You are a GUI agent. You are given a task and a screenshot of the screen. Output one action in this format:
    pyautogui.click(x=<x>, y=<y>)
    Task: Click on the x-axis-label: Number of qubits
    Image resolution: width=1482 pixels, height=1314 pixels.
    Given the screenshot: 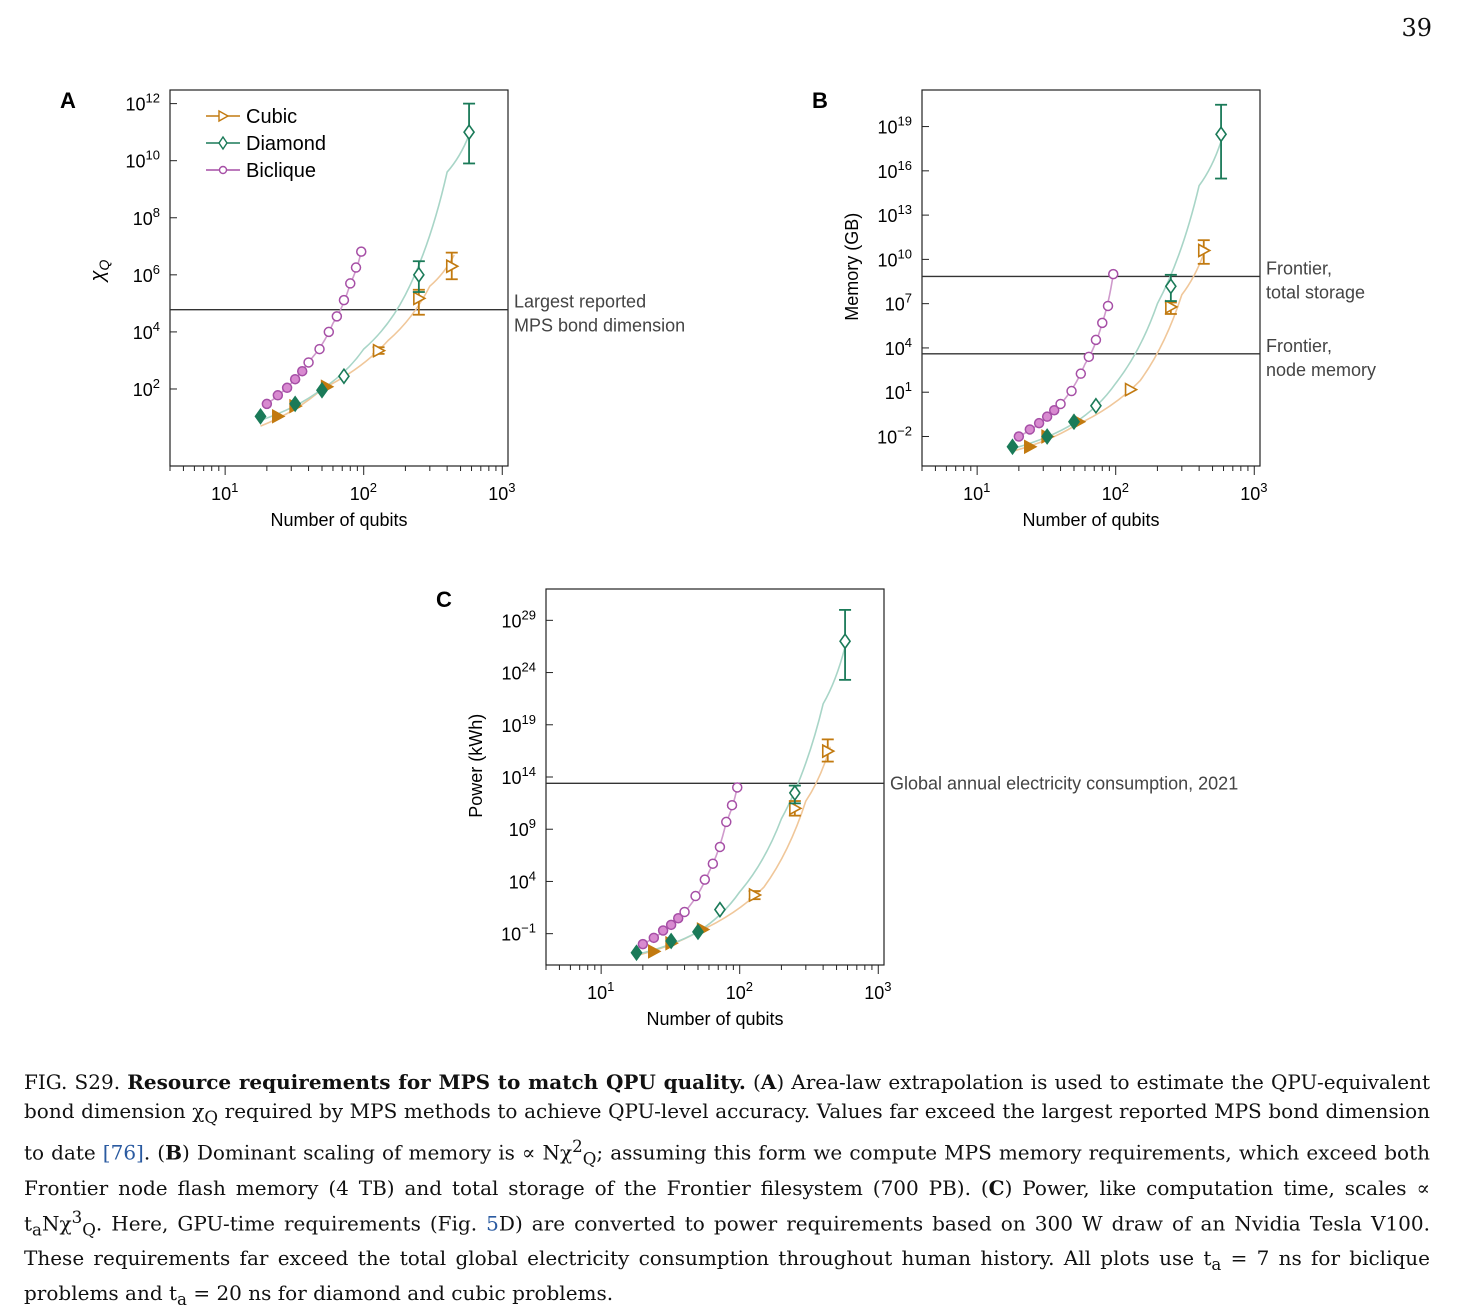 What is the action you would take?
    pyautogui.click(x=714, y=1019)
    